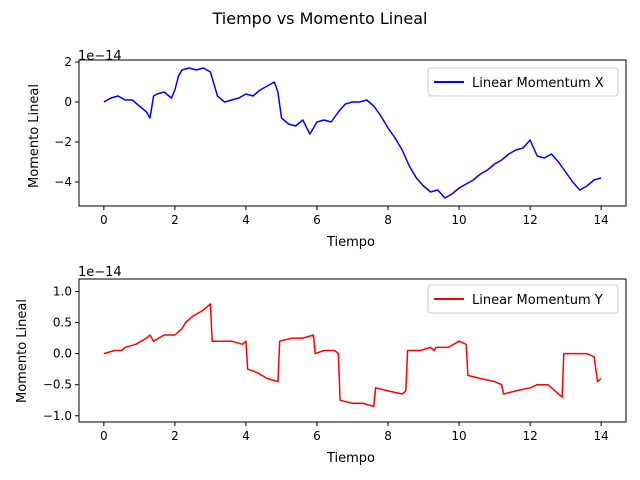  What do you see at coordinates (68, 102) in the screenshot?
I see `y-tick-label: 0` at bounding box center [68, 102].